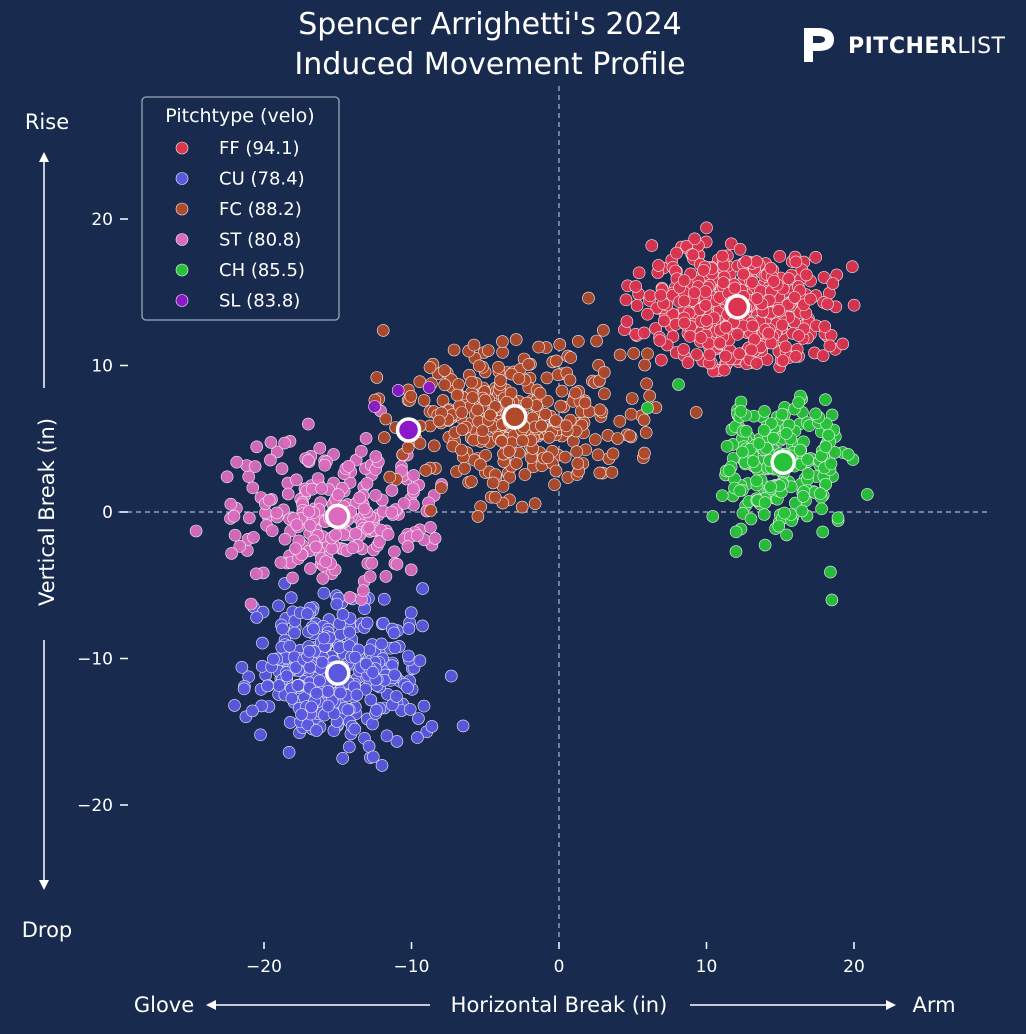  What do you see at coordinates (318, 1005) in the screenshot?
I see `glove-arrow` at bounding box center [318, 1005].